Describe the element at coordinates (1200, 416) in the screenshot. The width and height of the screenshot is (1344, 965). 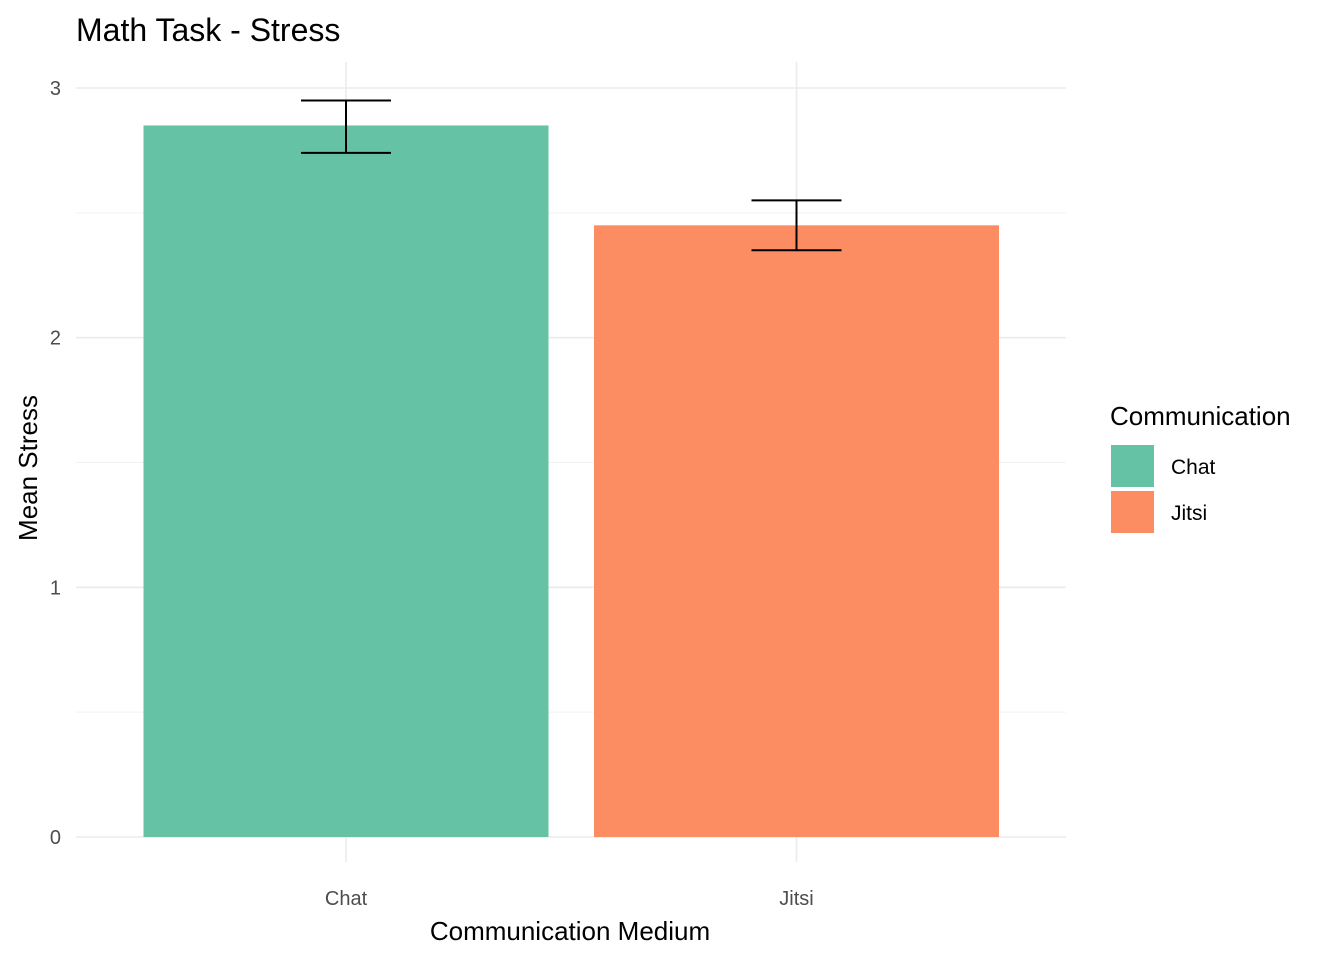
I see `legend-title: Communication` at that location.